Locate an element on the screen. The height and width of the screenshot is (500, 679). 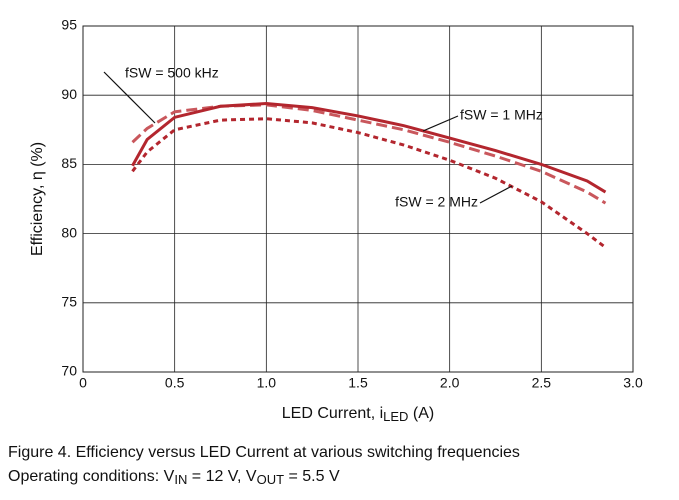
x-axis-label: LED Current, iLED (A) is located at coordinates (358, 414).